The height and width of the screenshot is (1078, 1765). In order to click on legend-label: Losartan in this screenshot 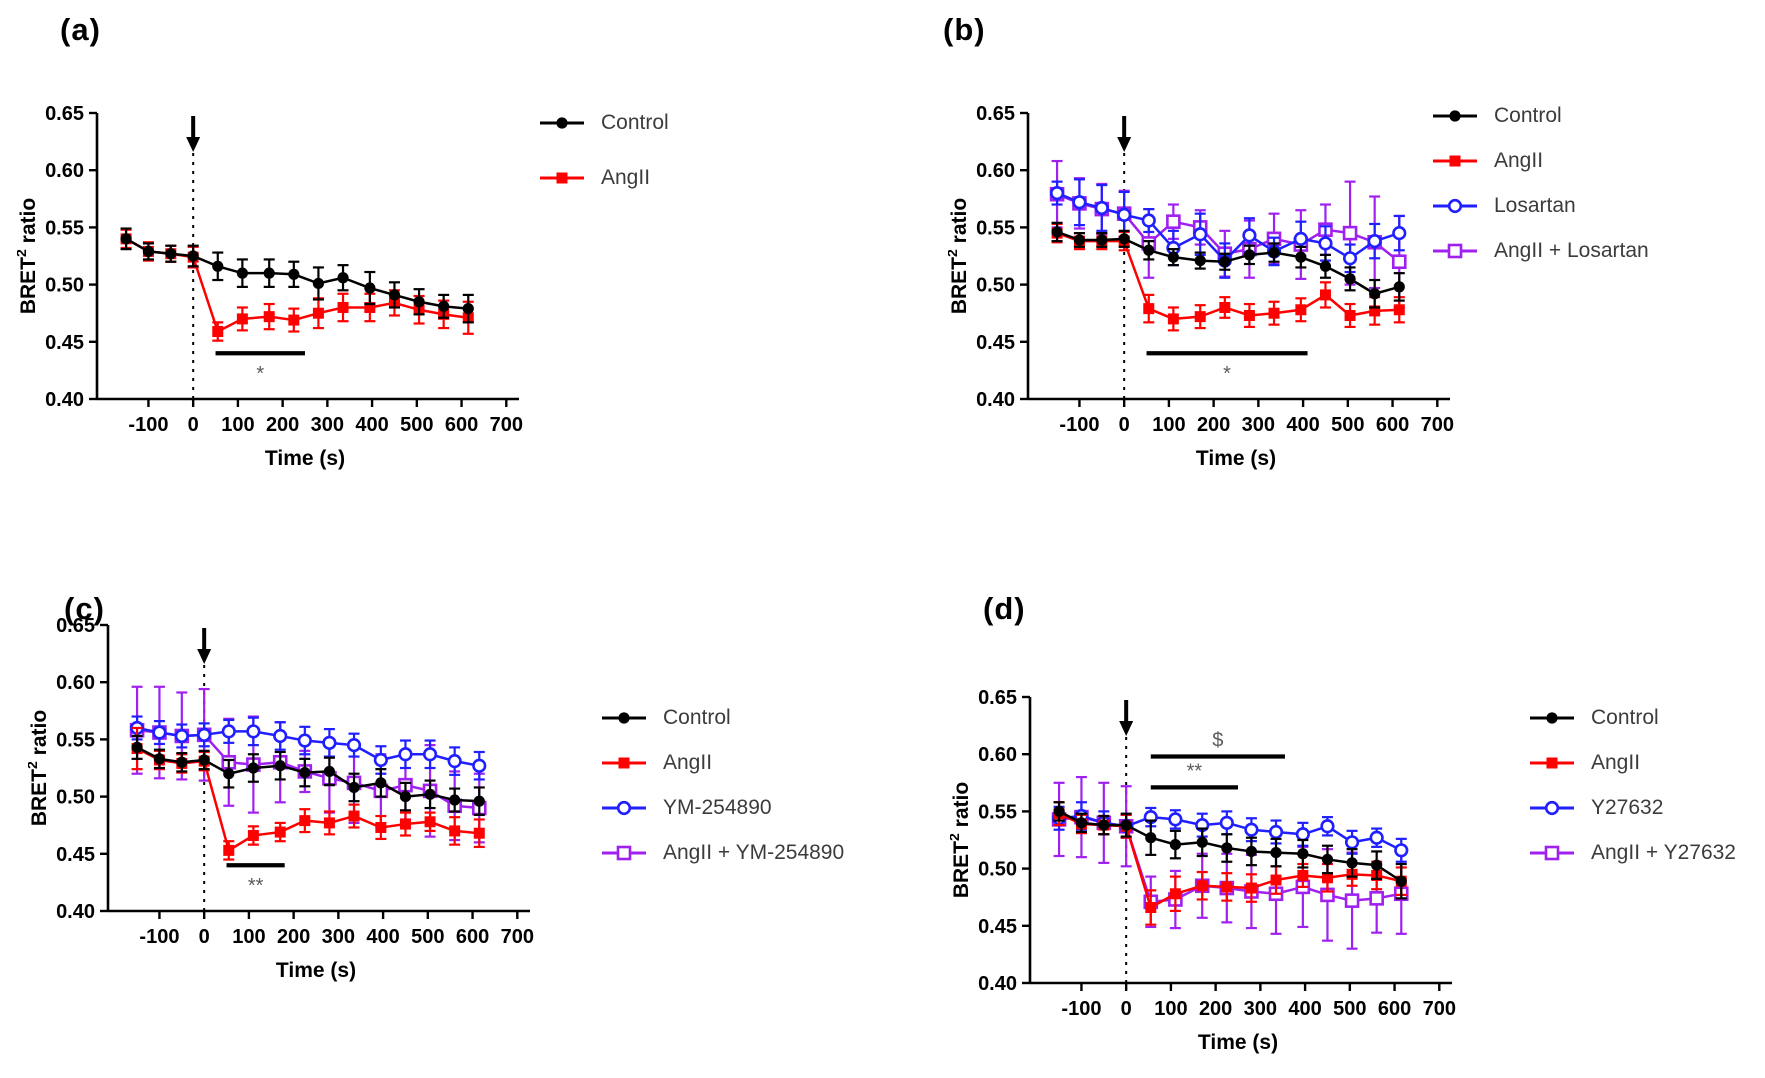, I will do `click(1535, 205)`.